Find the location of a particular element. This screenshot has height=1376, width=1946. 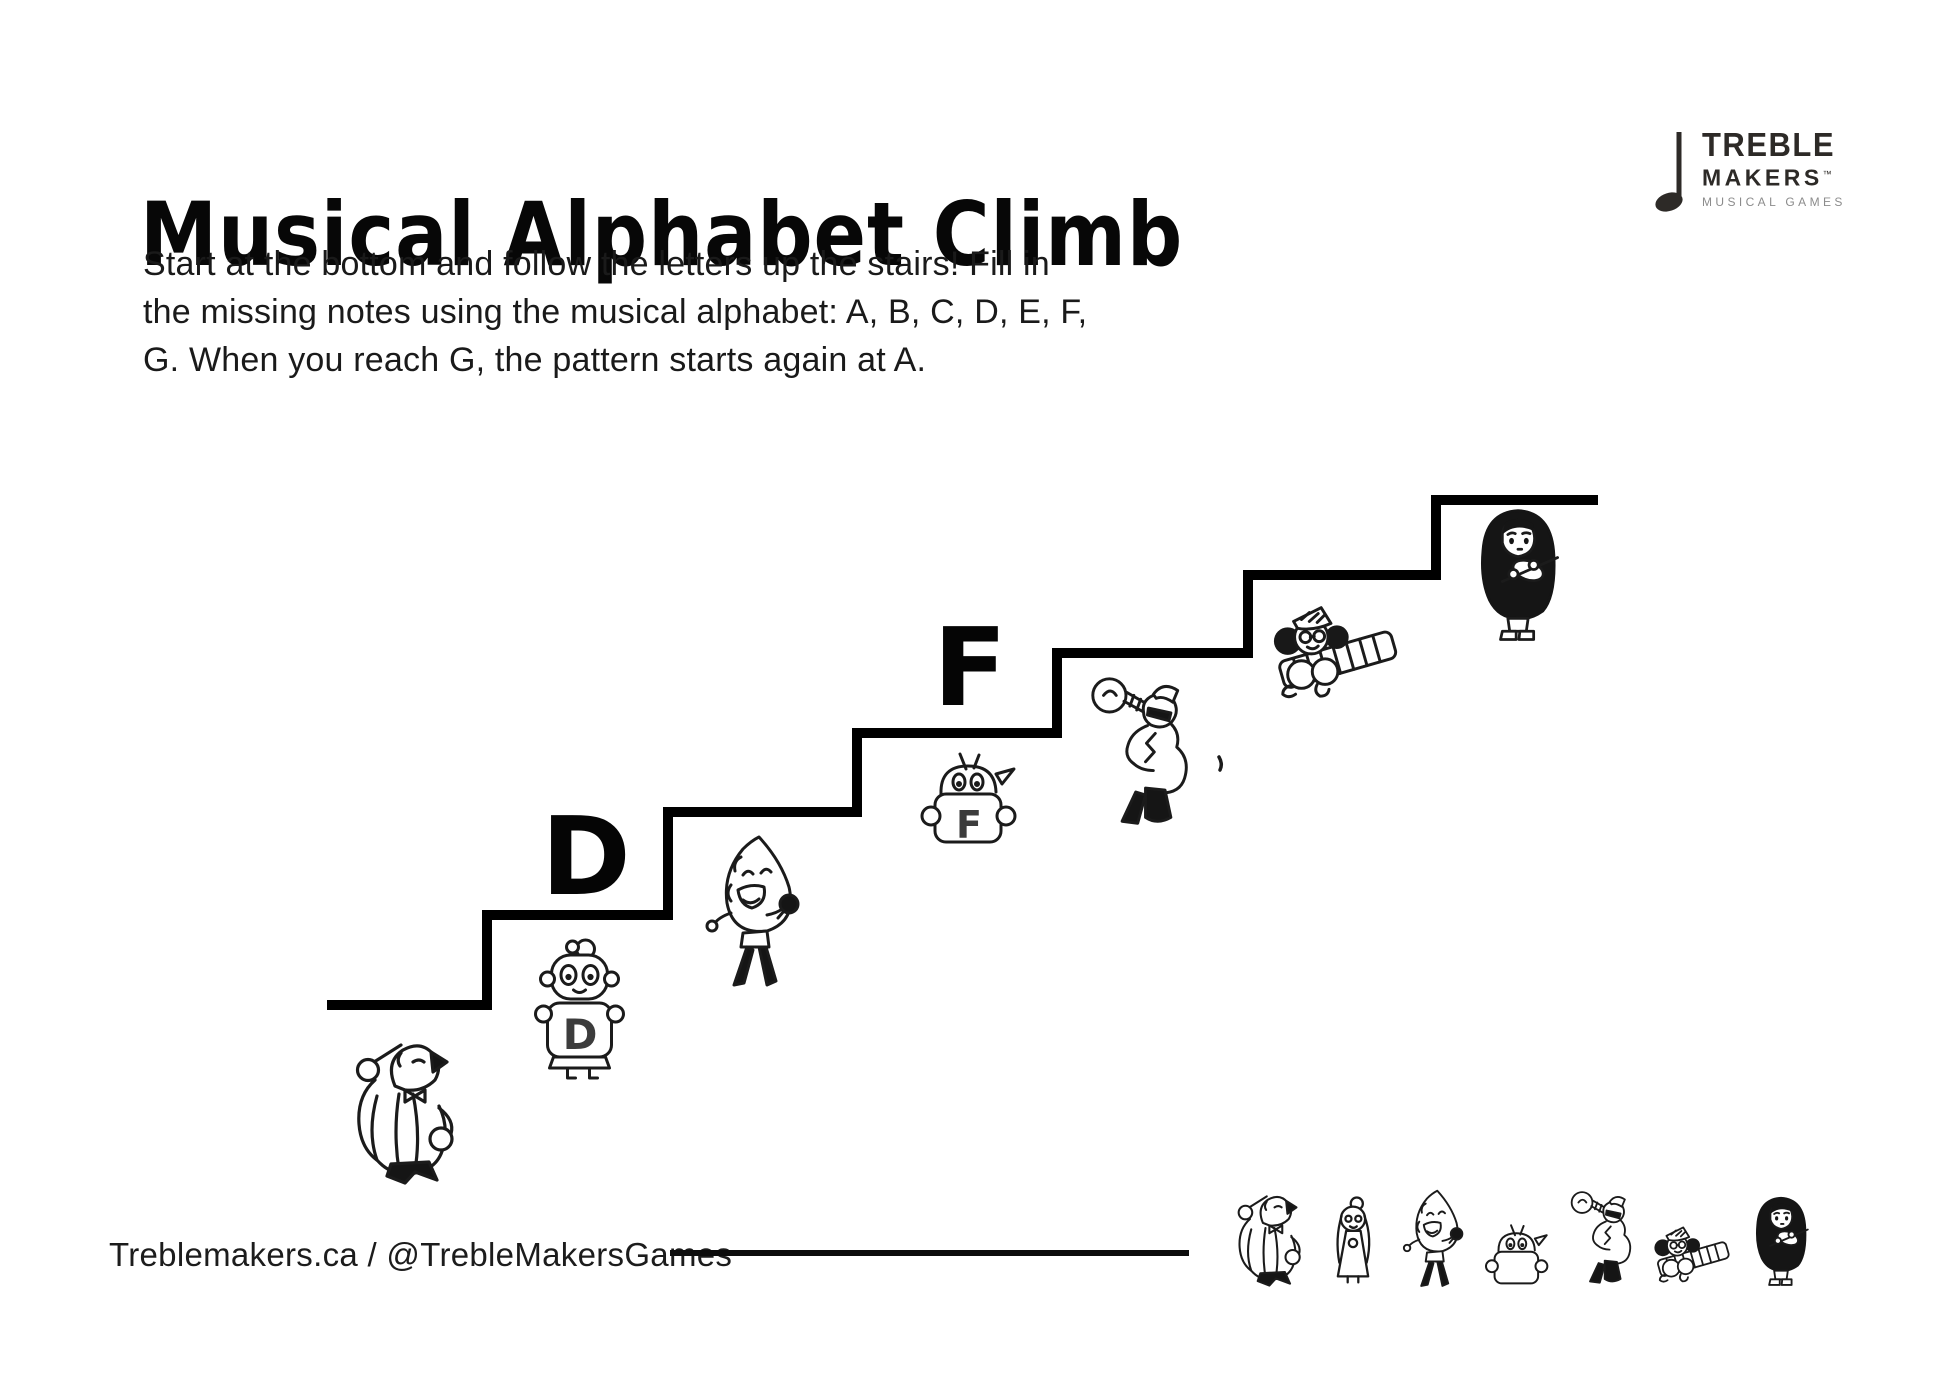

mascot-robot is located at coordinates (1517, 1257).